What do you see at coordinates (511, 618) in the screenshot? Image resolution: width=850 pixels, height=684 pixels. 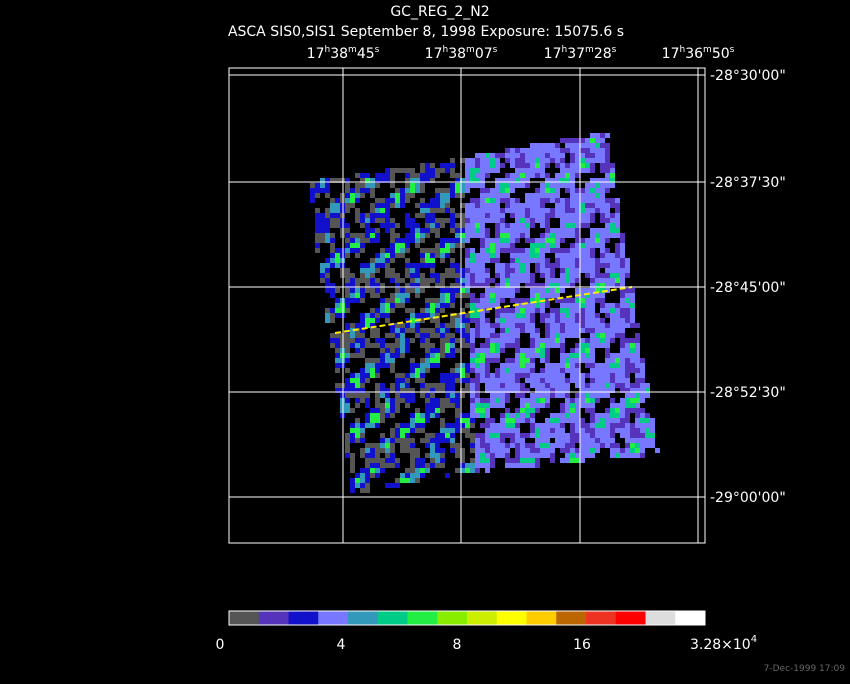 I see `colorbar-swatch` at bounding box center [511, 618].